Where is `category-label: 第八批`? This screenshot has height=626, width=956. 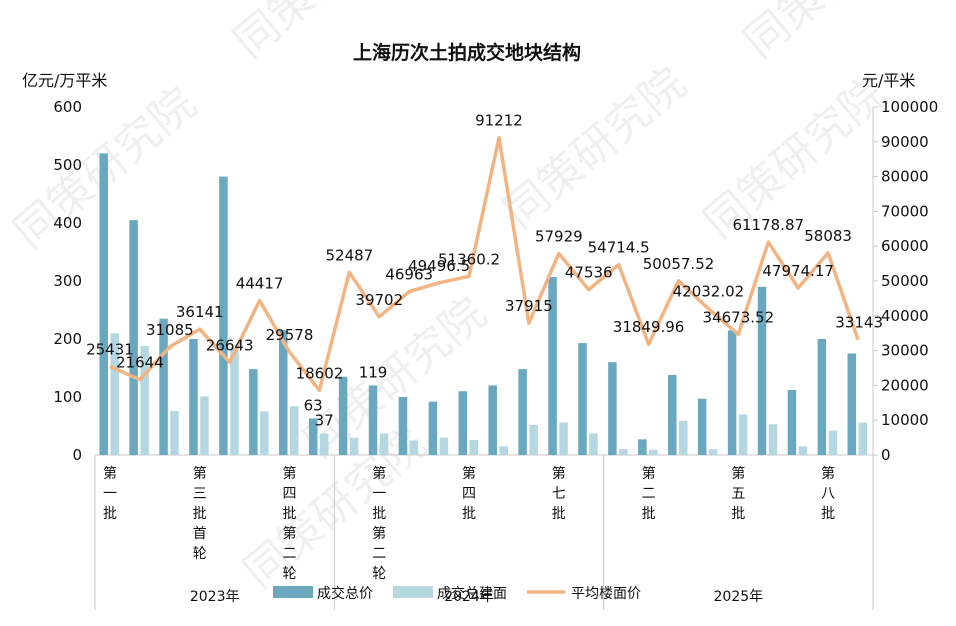
category-label: 第八批 is located at coordinates (828, 493).